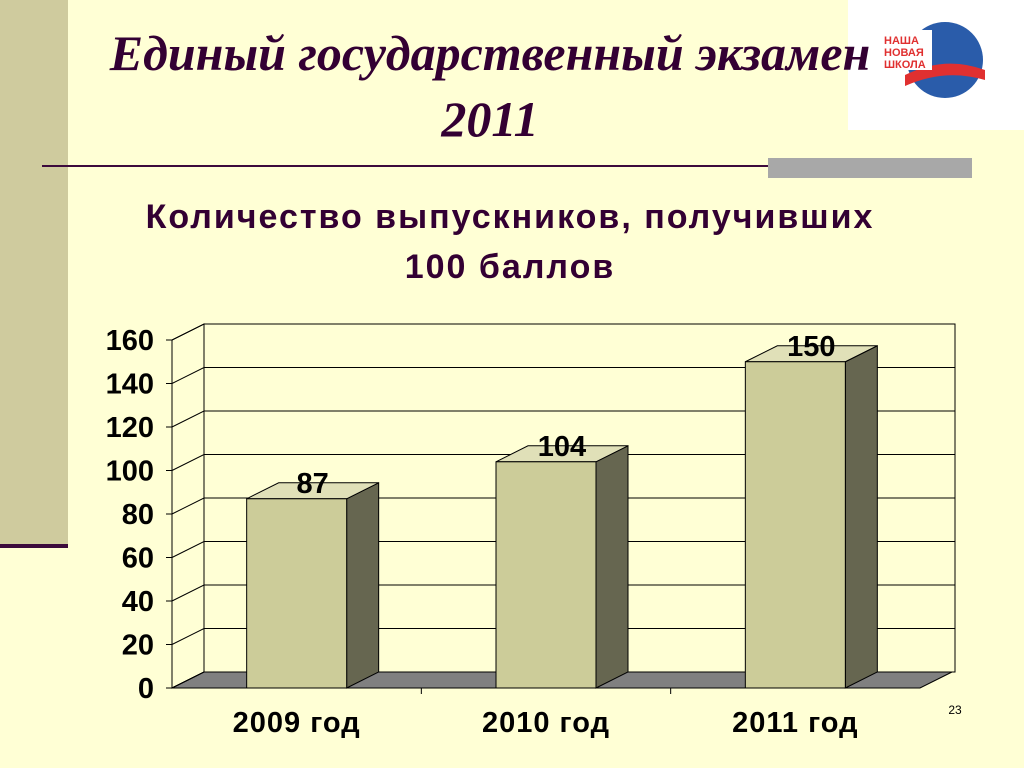 This screenshot has height=768, width=1024. I want to click on value-label: 104, so click(562, 447).